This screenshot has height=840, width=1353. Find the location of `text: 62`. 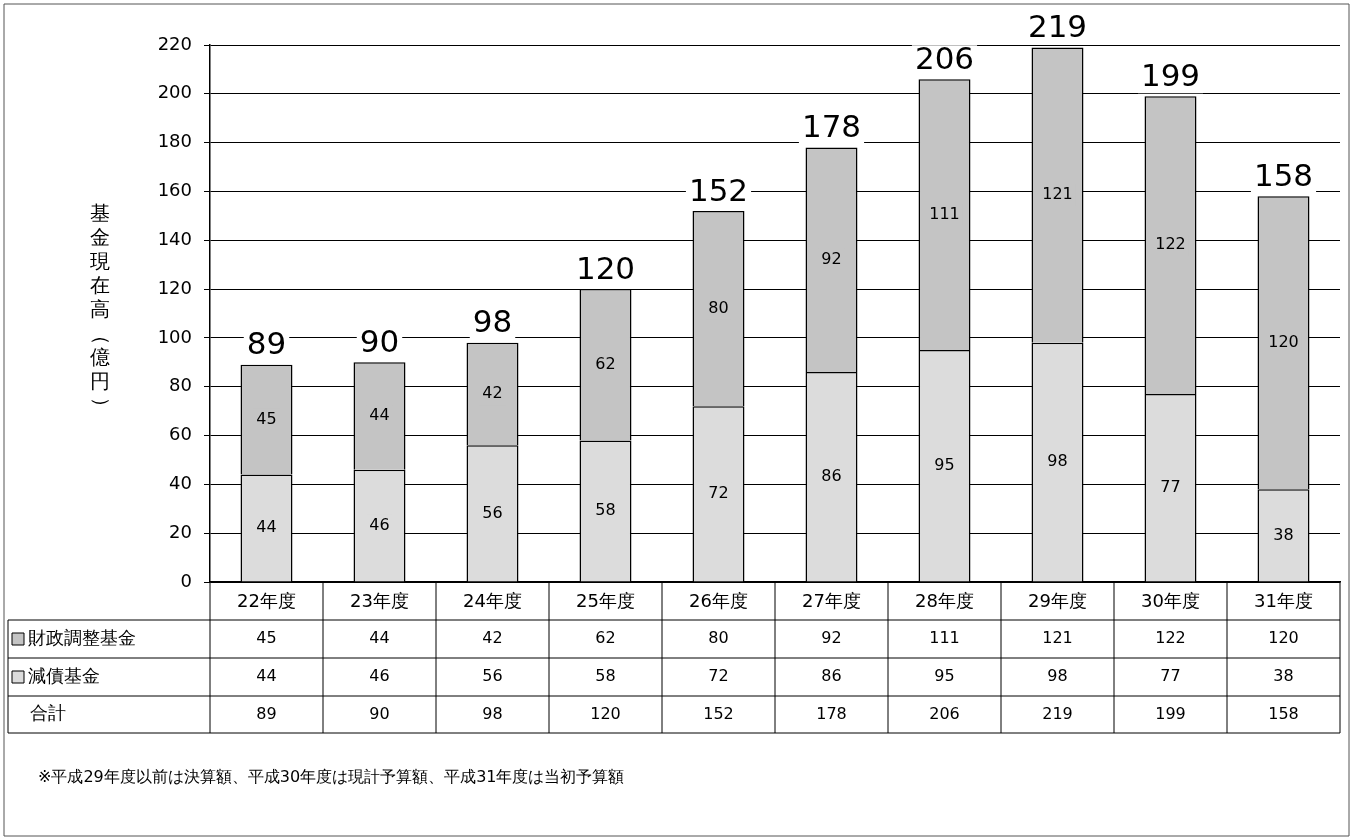

text: 62 is located at coordinates (605, 363).